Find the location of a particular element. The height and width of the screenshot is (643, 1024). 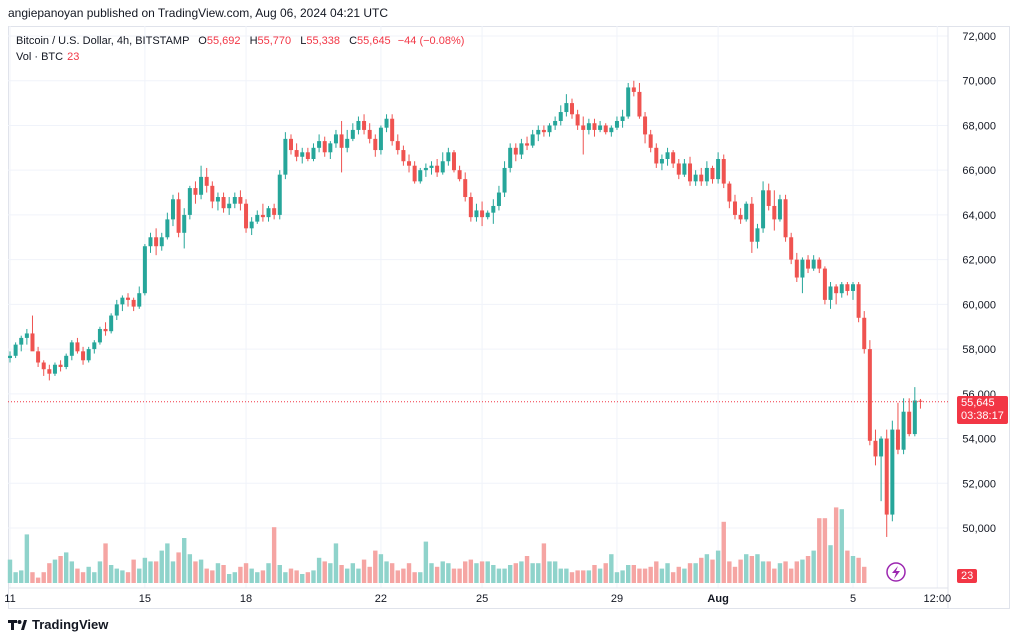

x-tick-label: 5 is located at coordinates (853, 599).